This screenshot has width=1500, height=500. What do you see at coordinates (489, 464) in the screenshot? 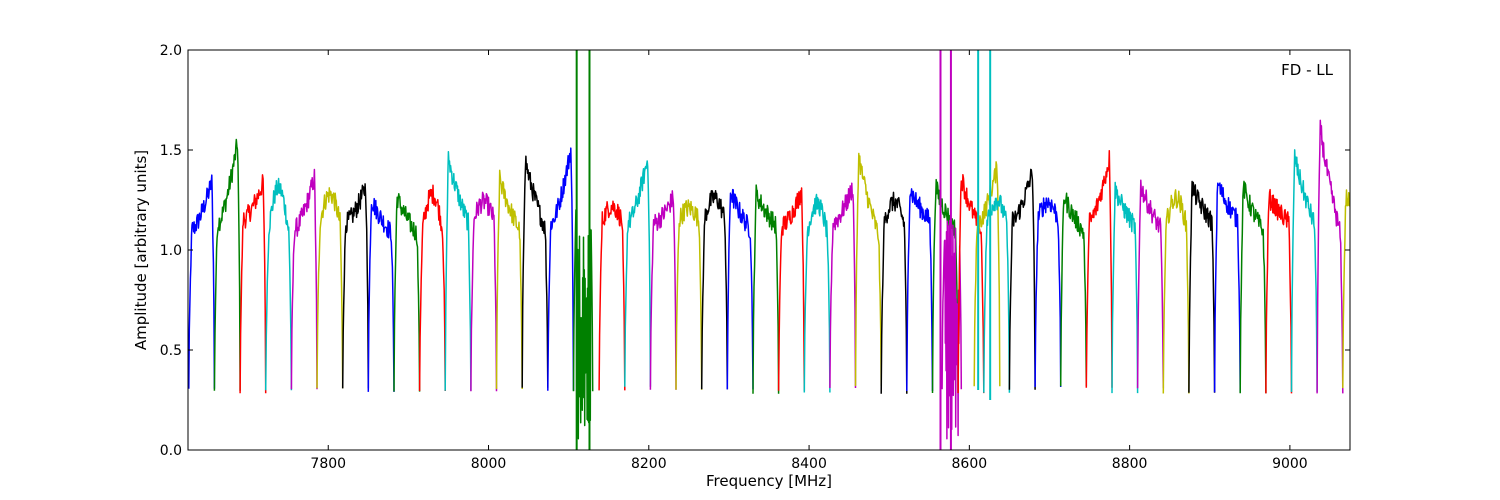
I see `x-tick-label: 8000` at bounding box center [489, 464].